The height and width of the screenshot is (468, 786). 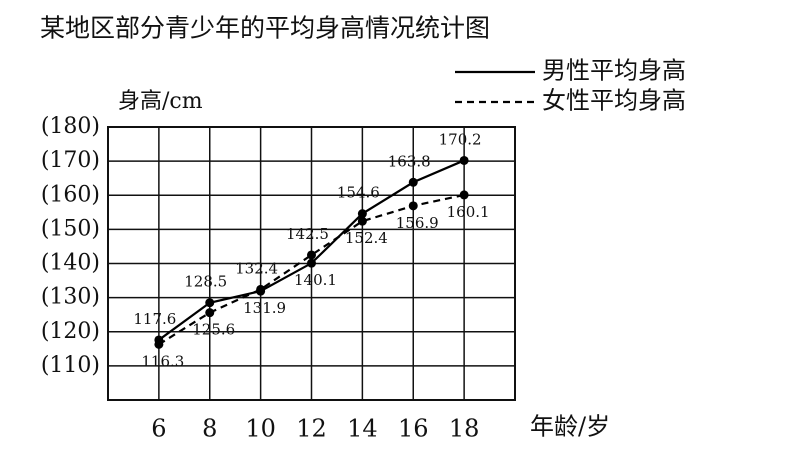 What do you see at coordinates (570, 427) in the screenshot?
I see `x-axis-label: 年龄/岁` at bounding box center [570, 427].